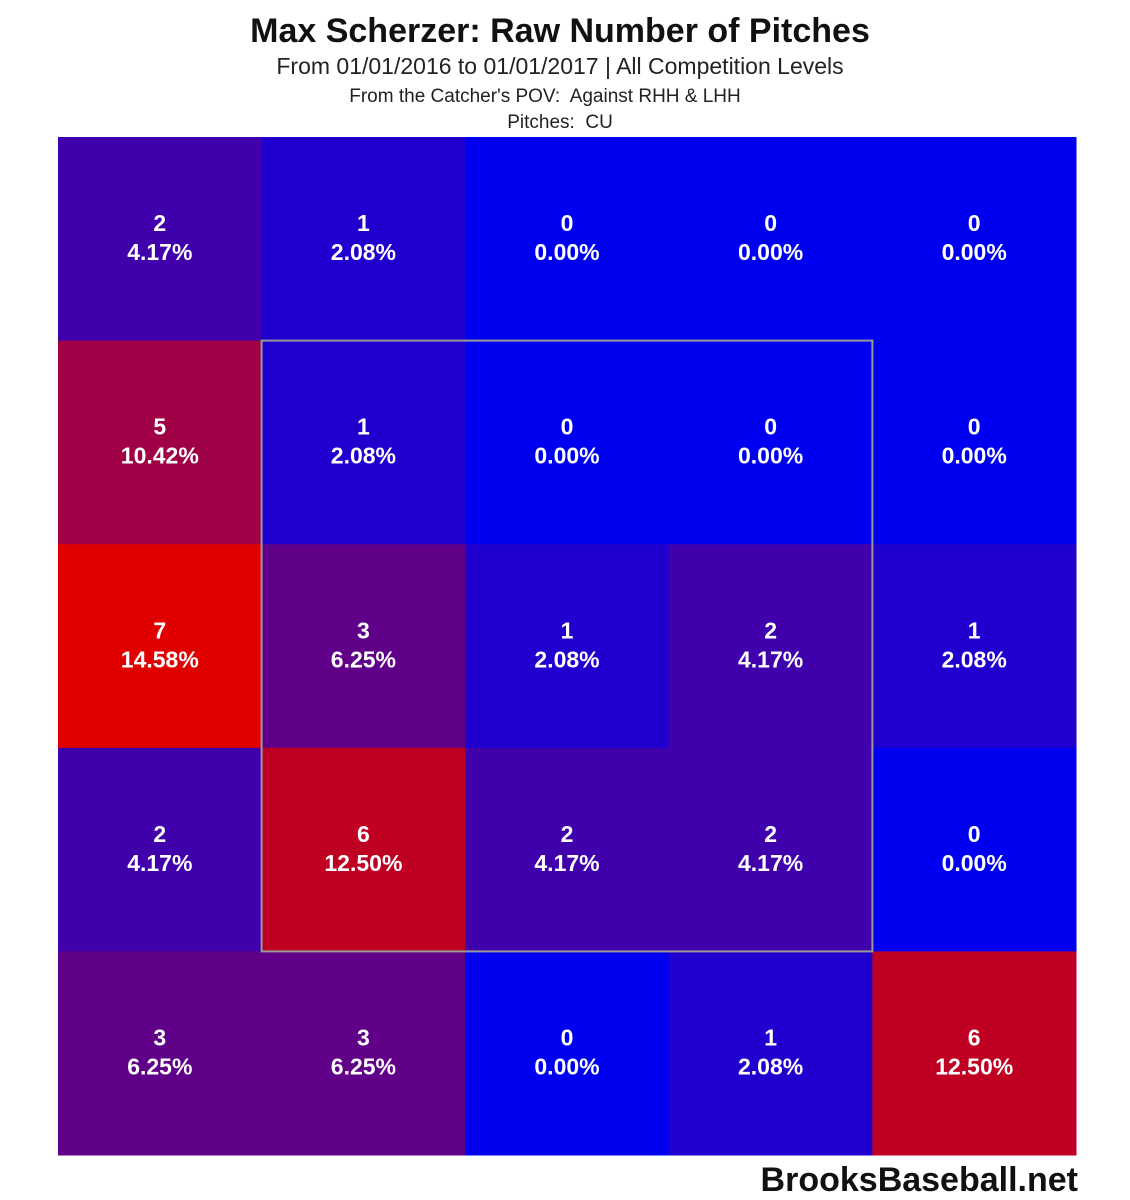 The height and width of the screenshot is (1200, 1130). Describe the element at coordinates (160, 456) in the screenshot. I see `percent-label: 10.42%` at that location.